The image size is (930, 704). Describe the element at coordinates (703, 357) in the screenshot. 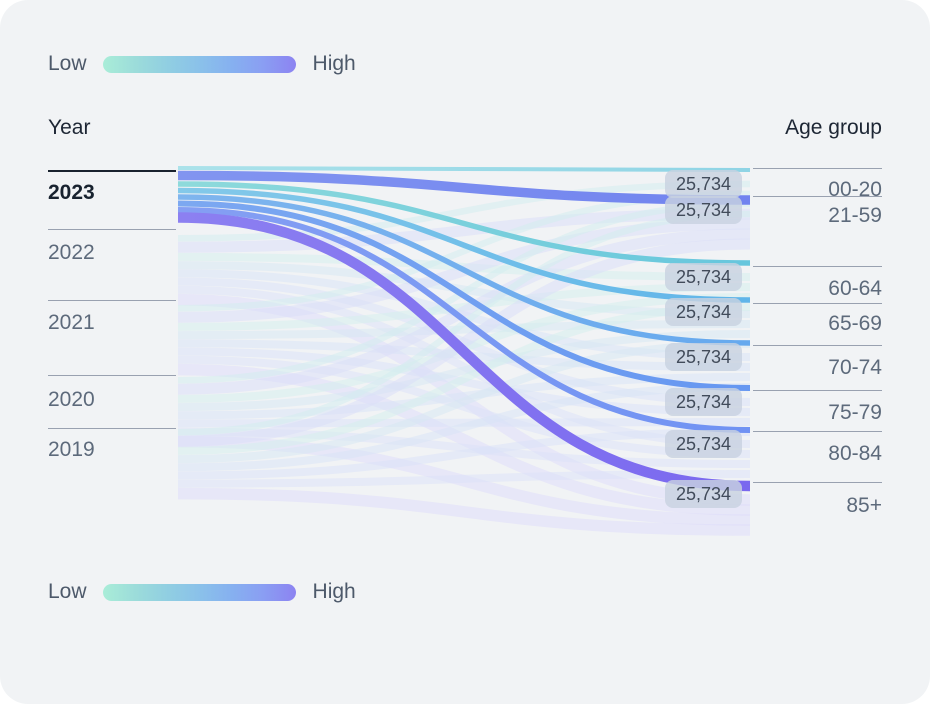

I see `flow-value-chip-70-74: 25,734` at that location.